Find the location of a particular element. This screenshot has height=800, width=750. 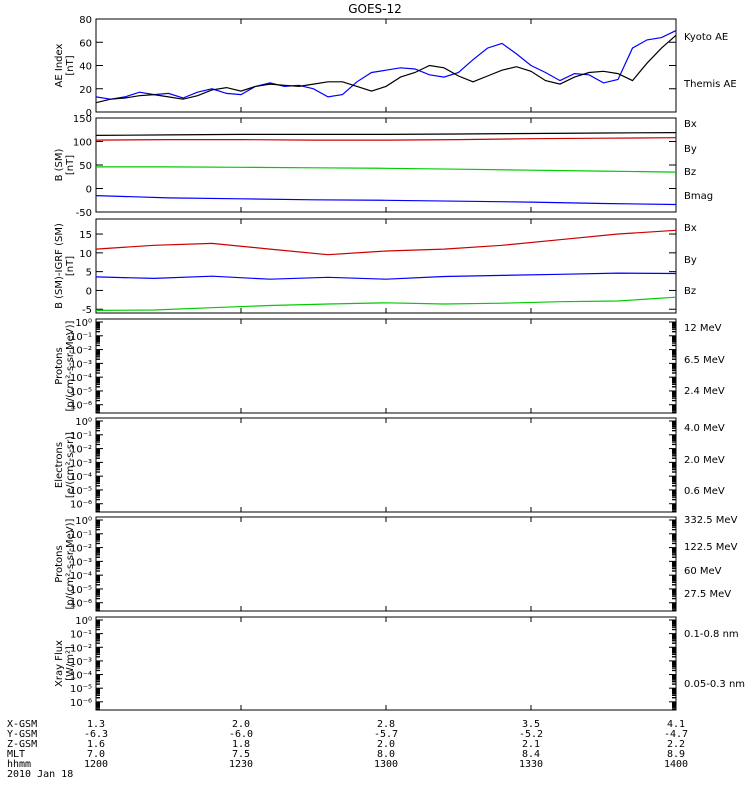

y-tick-label: 80 is located at coordinates (85, 20).